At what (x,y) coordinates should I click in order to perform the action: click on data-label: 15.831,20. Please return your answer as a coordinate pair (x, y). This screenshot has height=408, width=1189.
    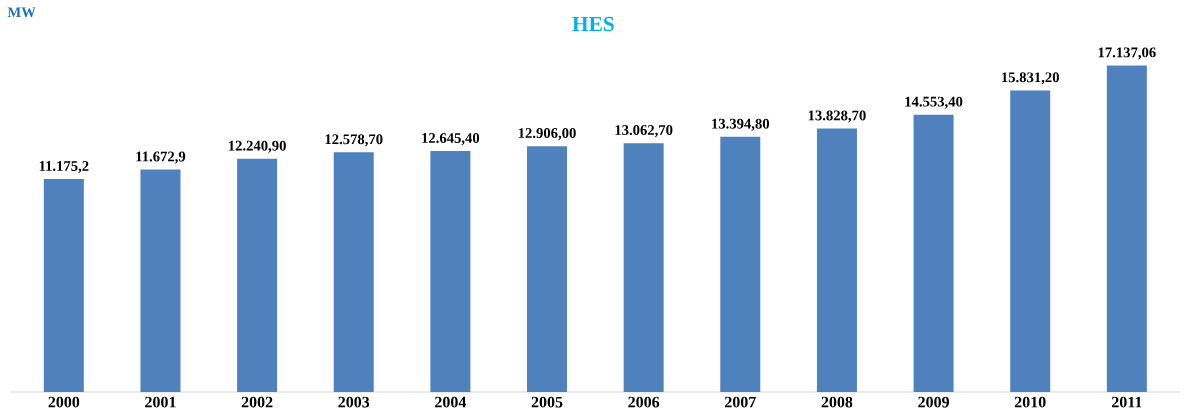
    Looking at the image, I should click on (1030, 78).